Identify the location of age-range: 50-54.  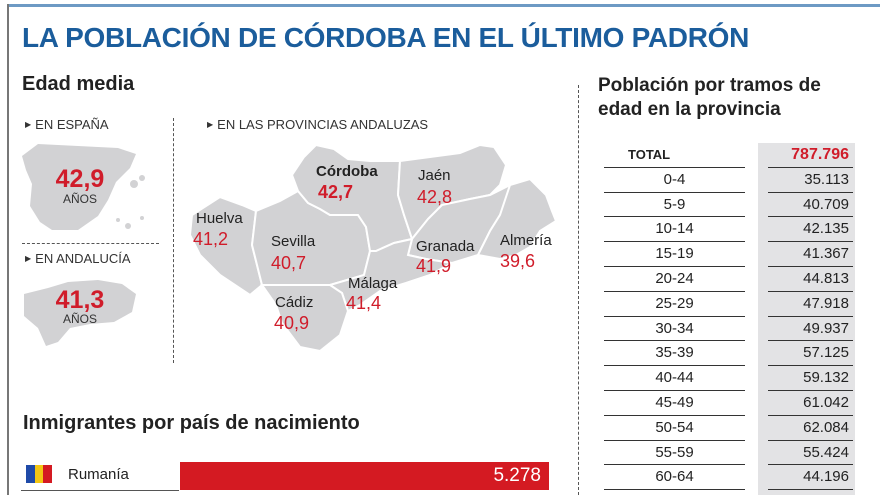
(674, 428).